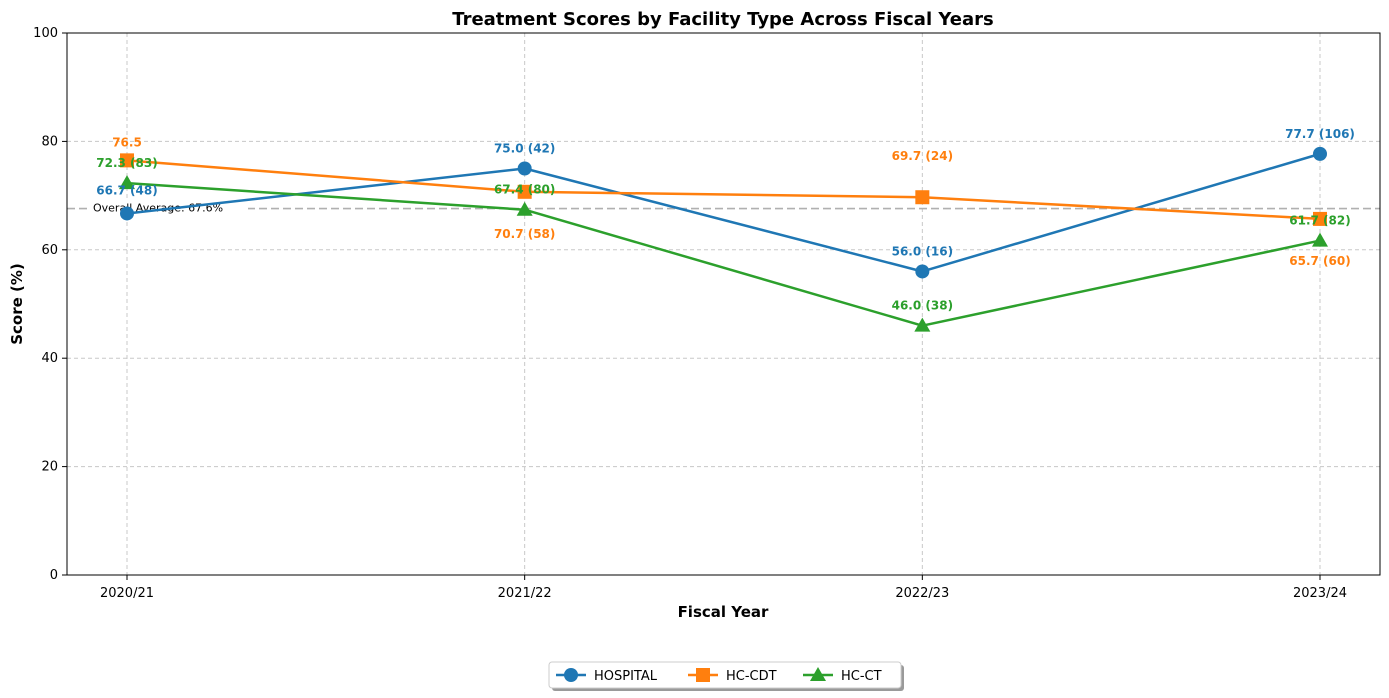 This screenshot has height=698, width=1389. I want to click on x-axis-title: Fiscal Year, so click(723, 612).